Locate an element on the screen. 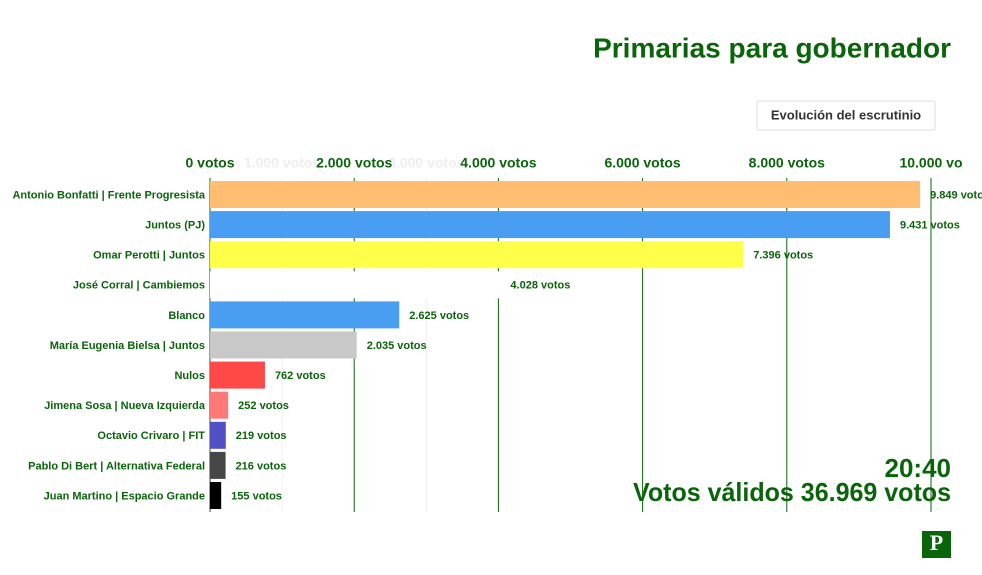 The height and width of the screenshot is (575, 982). value-label: 2.035 votos is located at coordinates (397, 346).